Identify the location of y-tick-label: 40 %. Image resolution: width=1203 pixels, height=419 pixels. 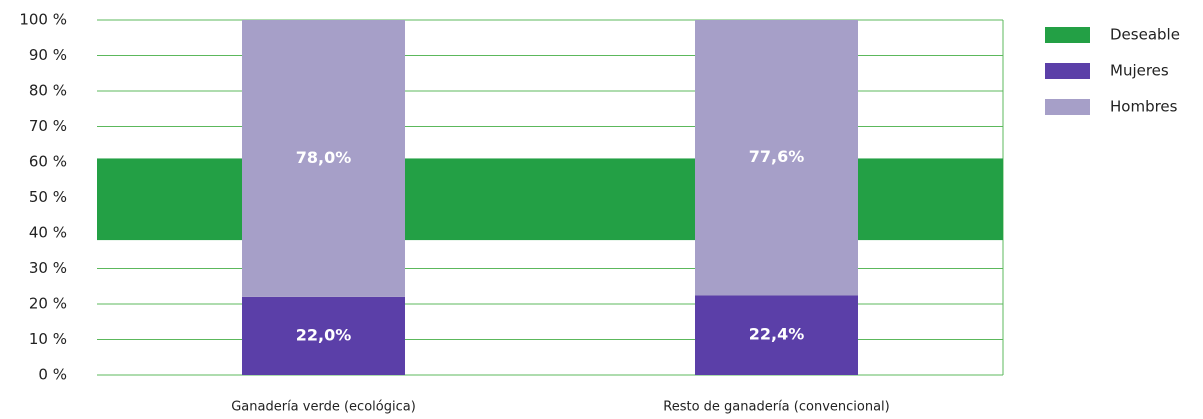
(48, 233).